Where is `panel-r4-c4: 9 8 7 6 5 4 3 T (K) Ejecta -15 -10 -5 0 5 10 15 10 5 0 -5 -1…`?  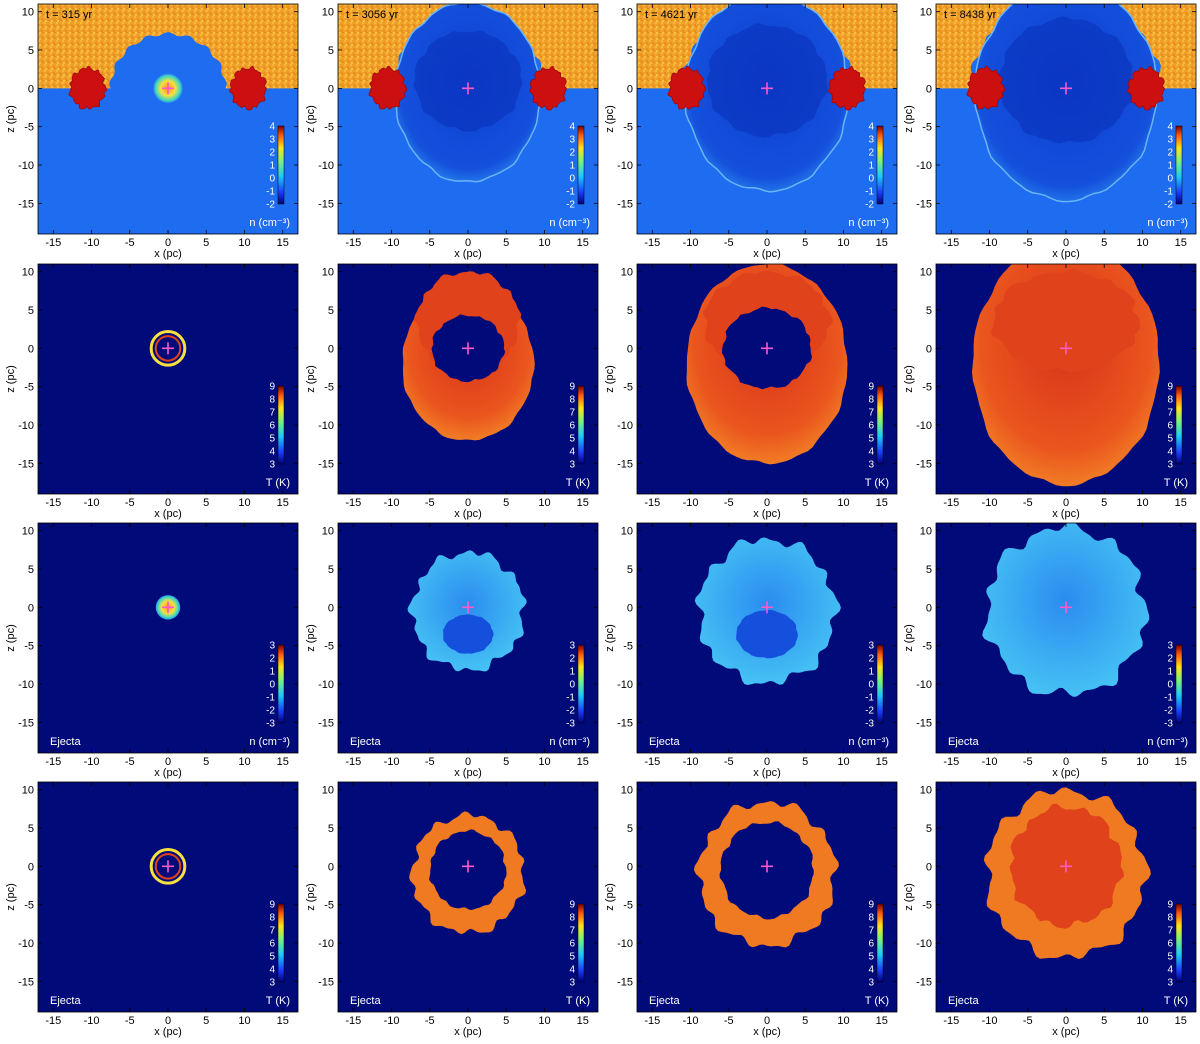 panel-r4-c4: 9 8 7 6 5 4 3 T (K) Ejecta -15 -10 -5 0 5 10 15 10 5 0 -5 -1… is located at coordinates (1050, 909).